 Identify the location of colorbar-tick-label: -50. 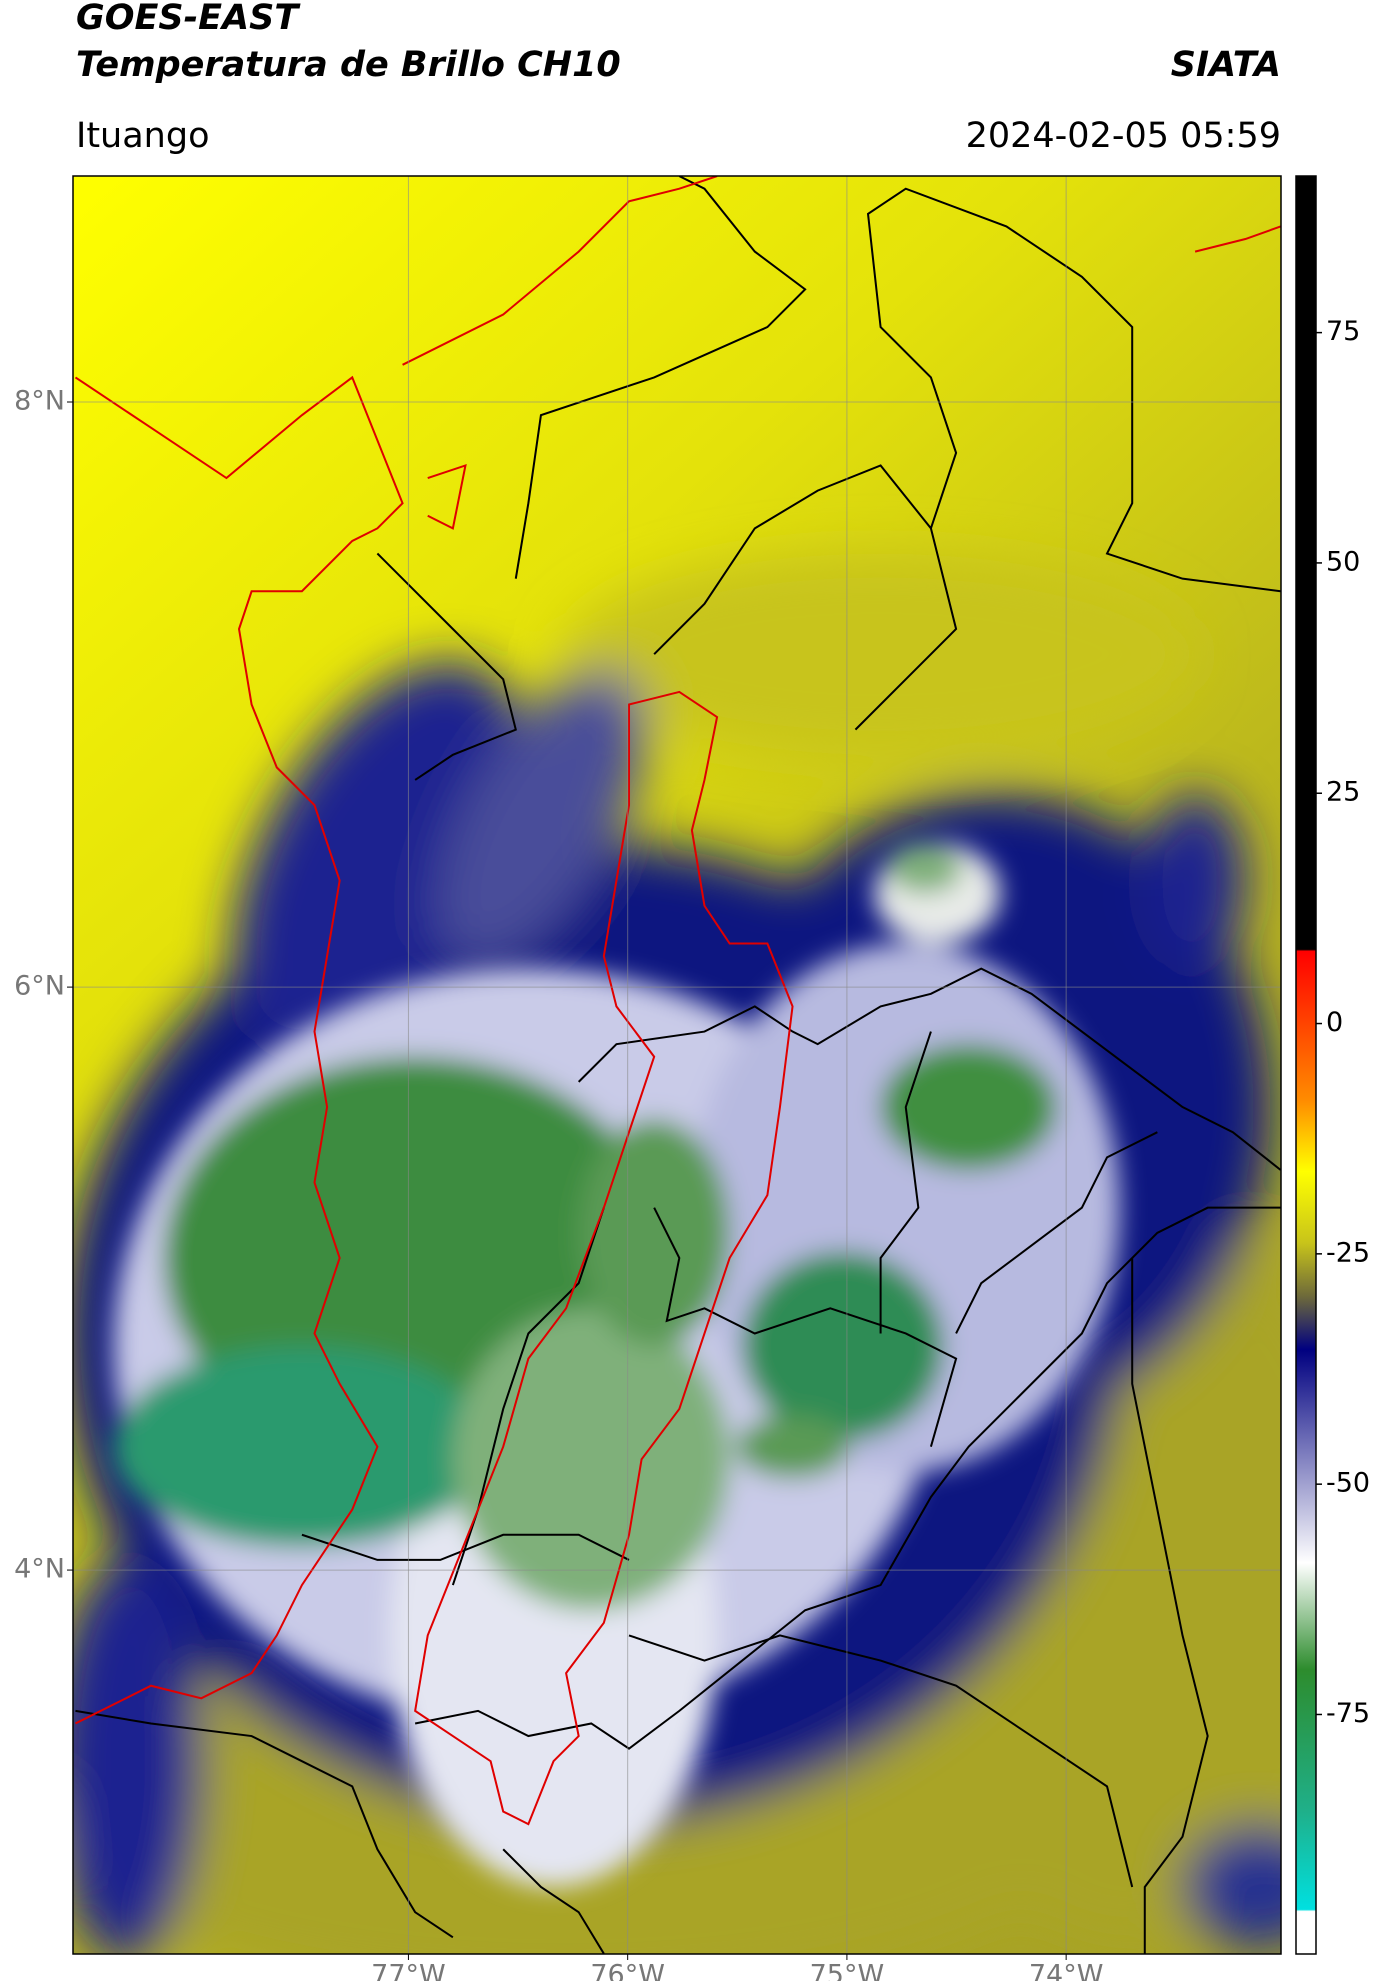
(1348, 1483).